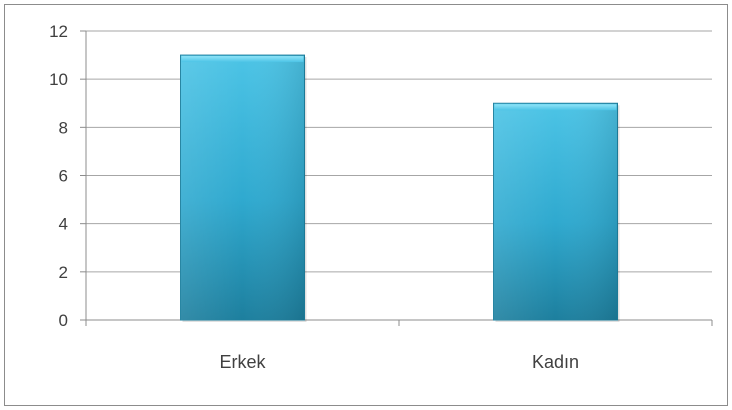 The width and height of the screenshot is (732, 410). I want to click on x-category-label: Kadın, so click(555, 362).